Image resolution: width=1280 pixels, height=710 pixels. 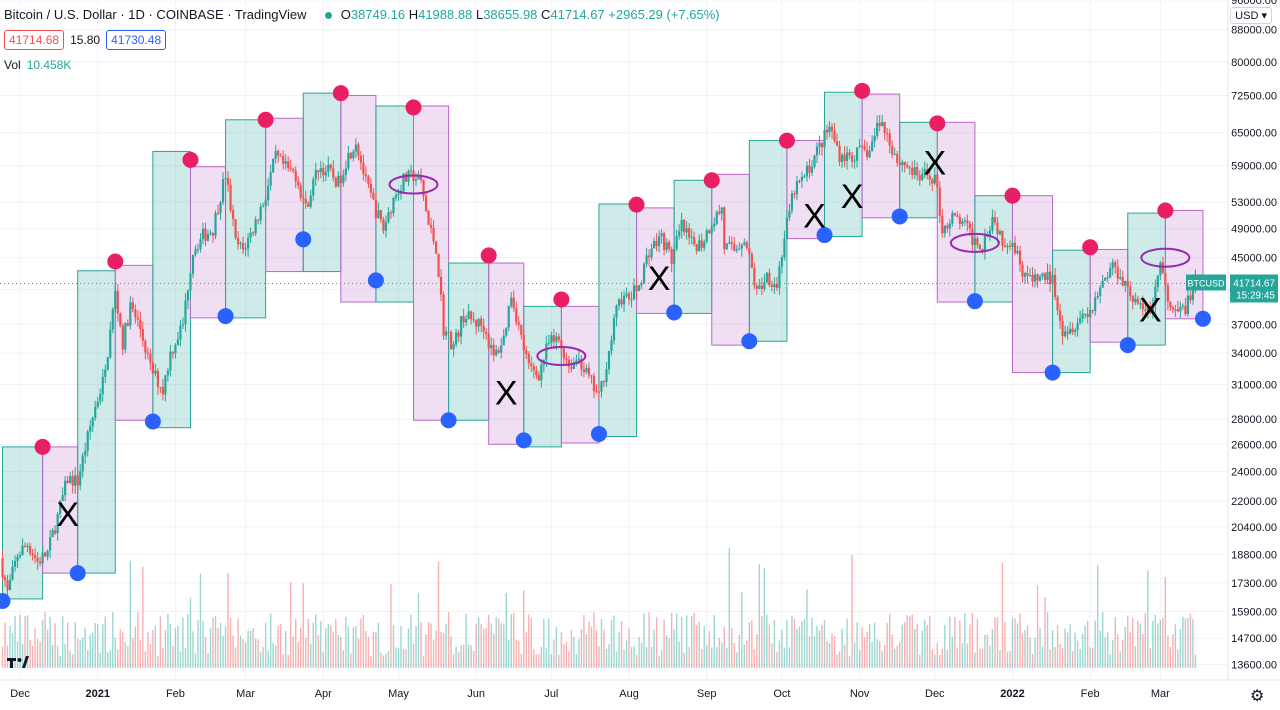 What do you see at coordinates (37, 65) in the screenshot?
I see `volume-legend: Vol 10.458K` at bounding box center [37, 65].